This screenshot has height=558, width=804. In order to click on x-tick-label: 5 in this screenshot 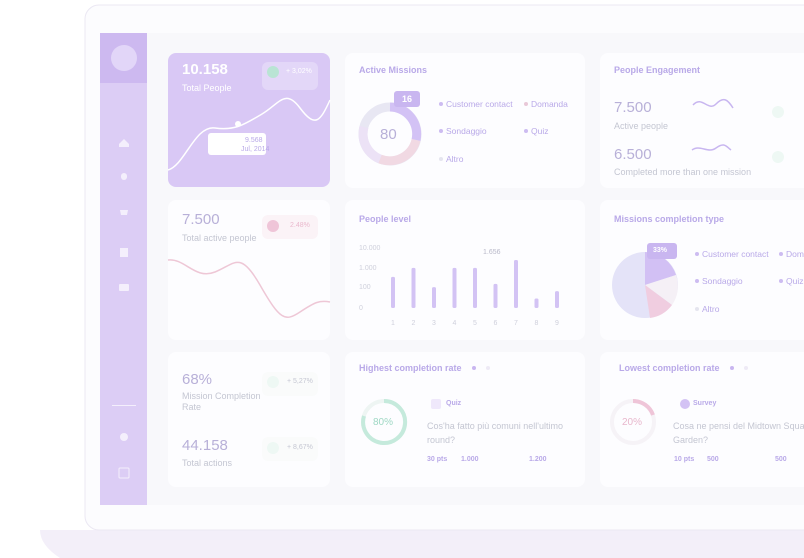, I will do `click(475, 323)`.